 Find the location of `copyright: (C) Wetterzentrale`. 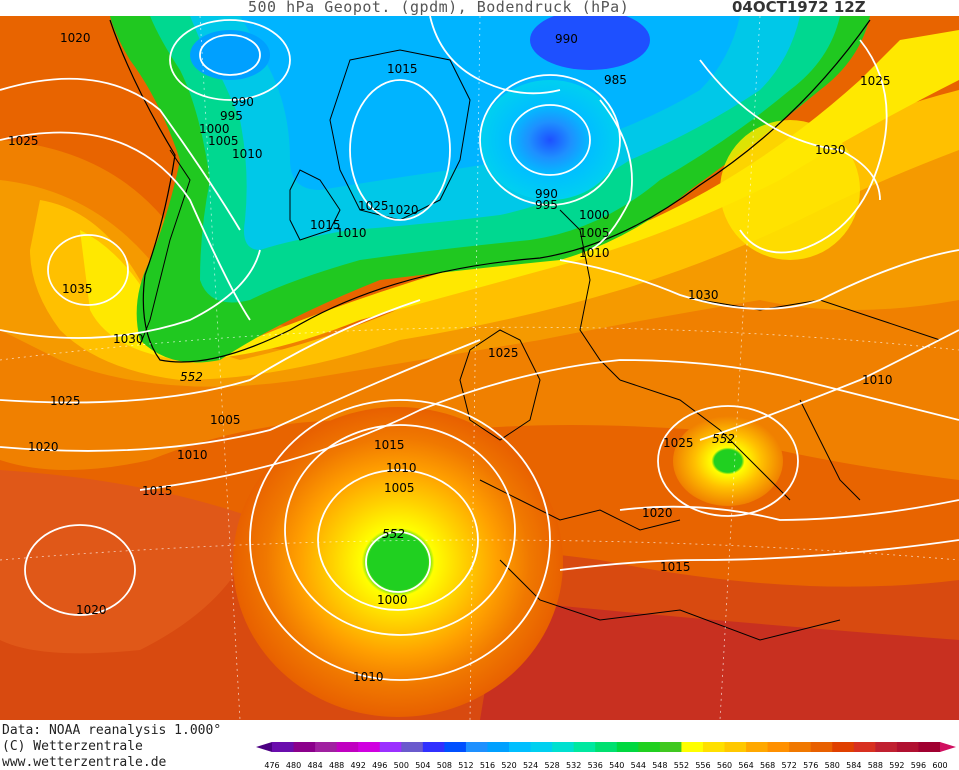

copyright: (C) Wetterzentrale is located at coordinates (72, 746).